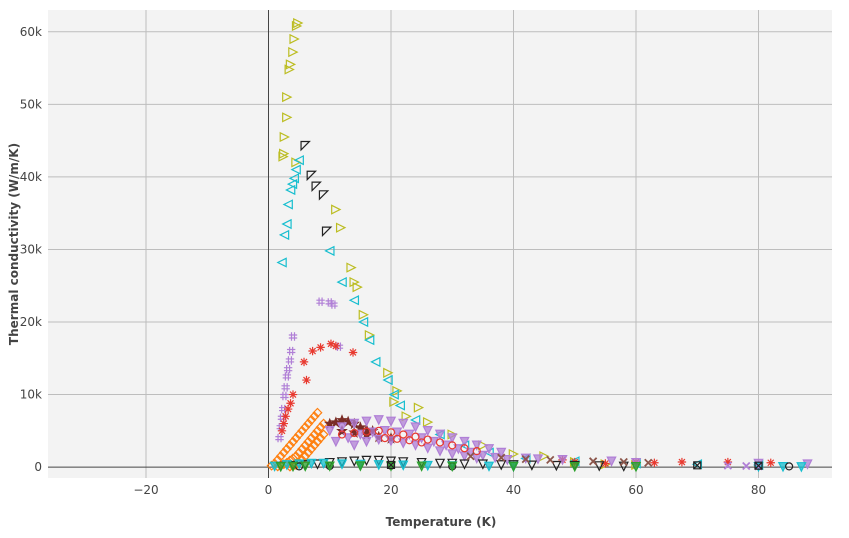 The height and width of the screenshot is (538, 849). Describe the element at coordinates (441, 522) in the screenshot. I see `x-axis-title: Temperature (K)` at that location.